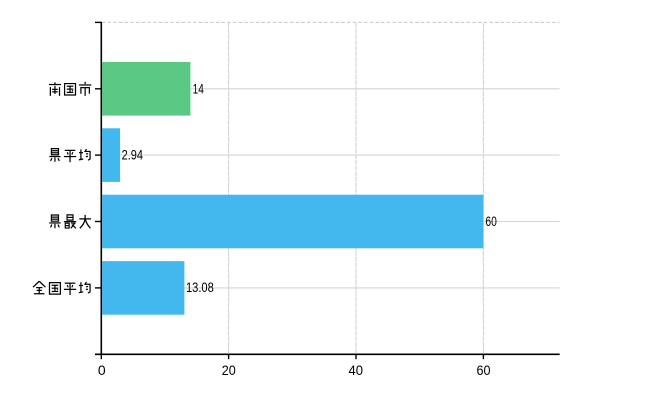 Image resolution: width=650 pixels, height=400 pixels. What do you see at coordinates (199, 88) in the screenshot?
I see `svg-text: 14` at bounding box center [199, 88].